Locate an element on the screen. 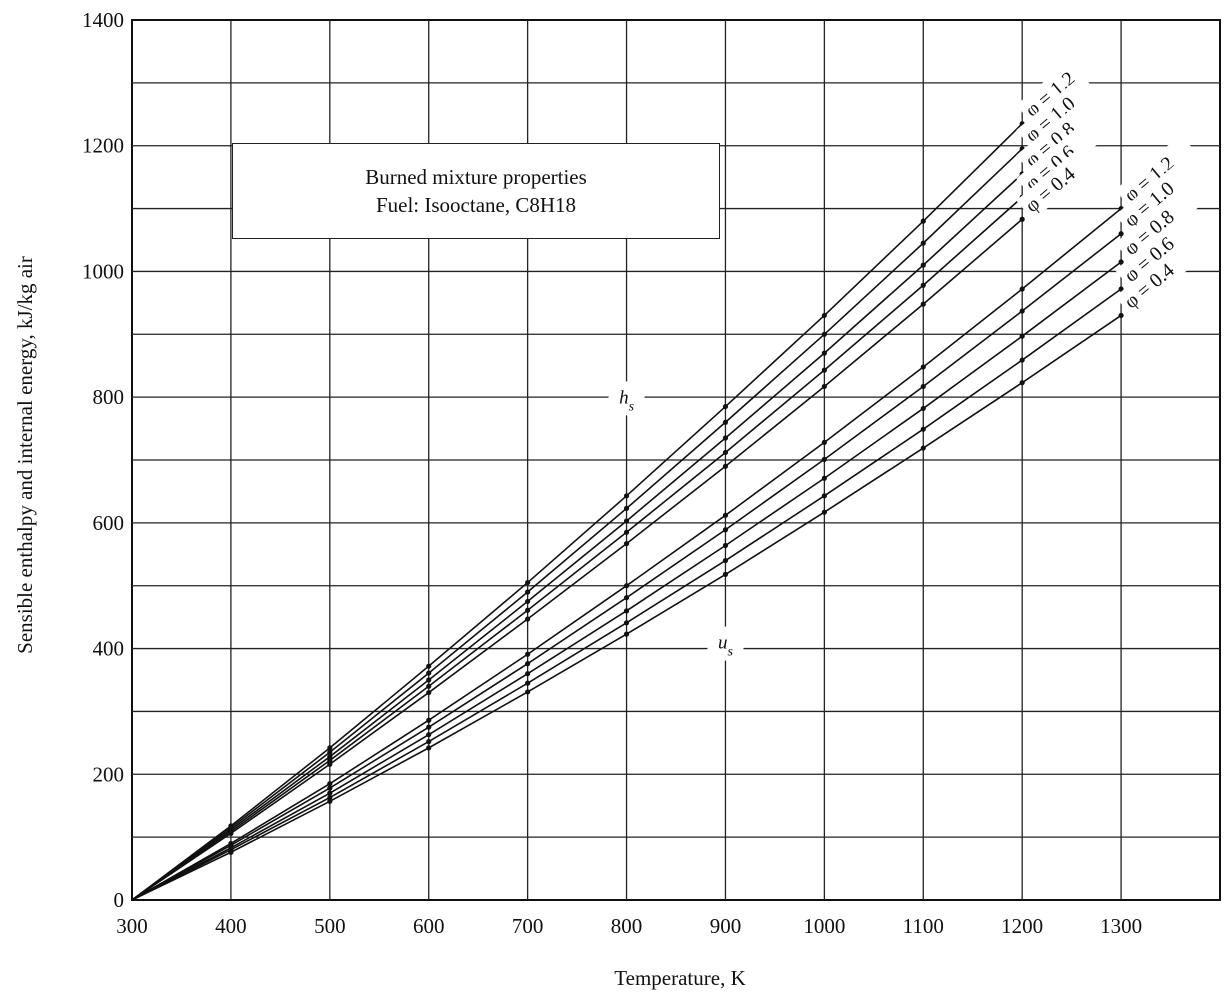 This screenshot has width=1227, height=997. hs-curve-label-bg is located at coordinates (626, 398).